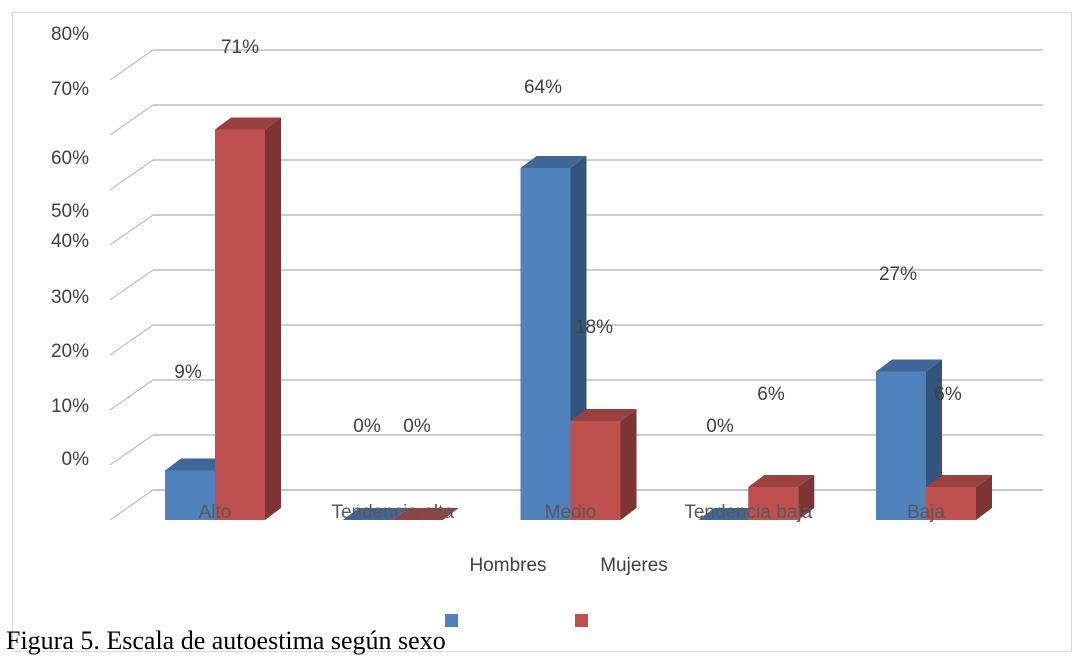 The height and width of the screenshot is (656, 1085). I want to click on category-label: Medio, so click(571, 512).